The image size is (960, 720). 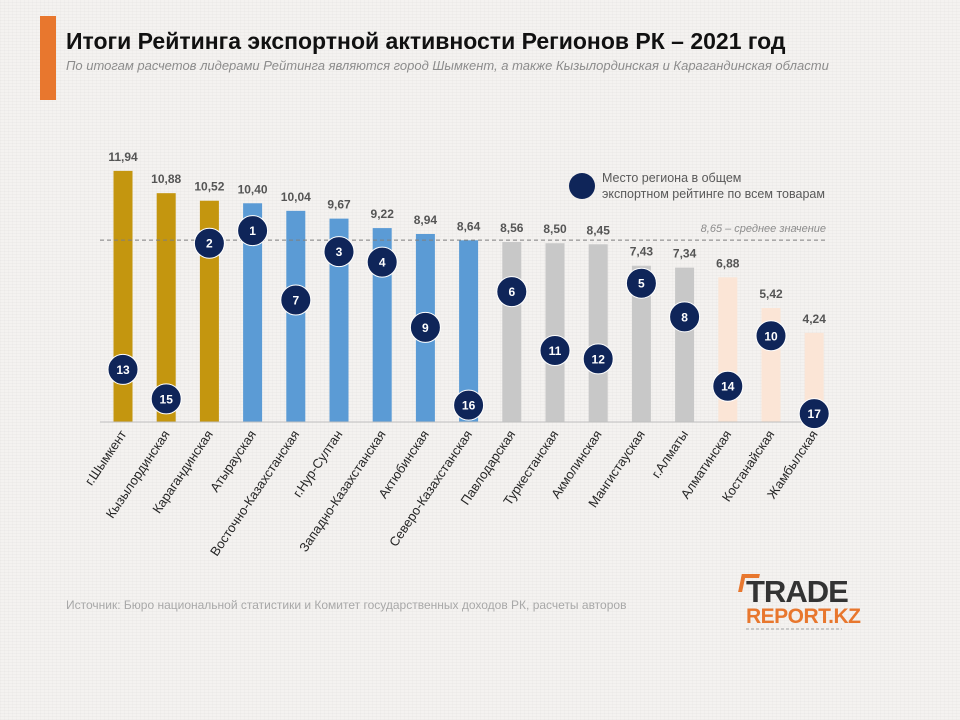 I want to click on rank-marker-label: 12, so click(x=599, y=359).